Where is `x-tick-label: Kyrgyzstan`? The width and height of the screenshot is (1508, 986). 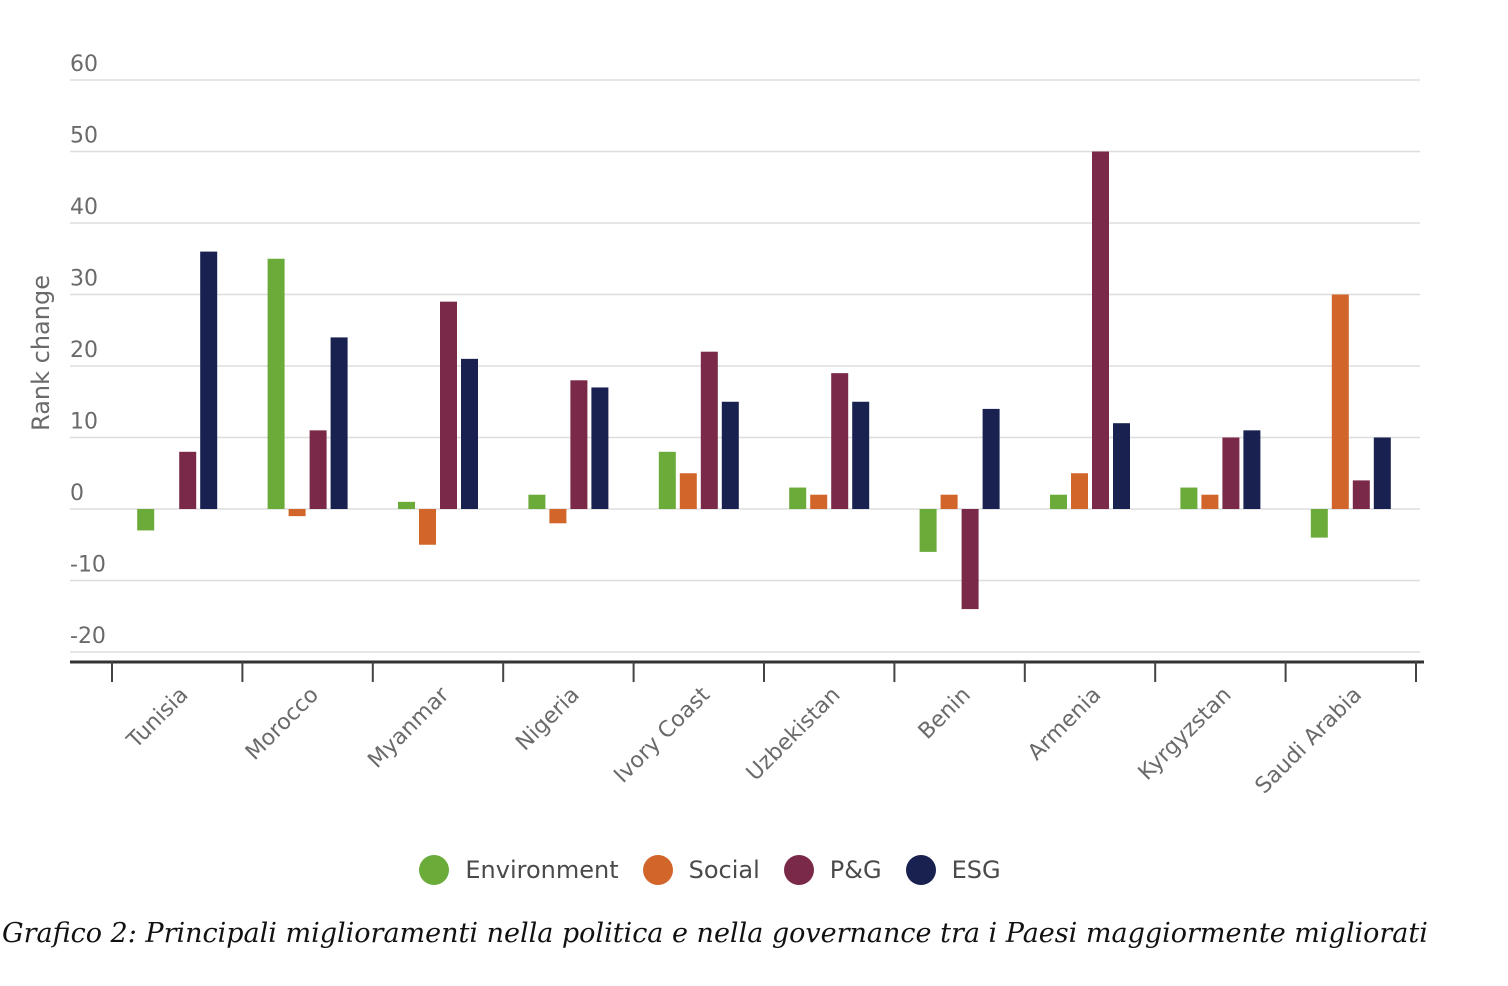
x-tick-label: Kyrgyzstan is located at coordinates (1185, 734).